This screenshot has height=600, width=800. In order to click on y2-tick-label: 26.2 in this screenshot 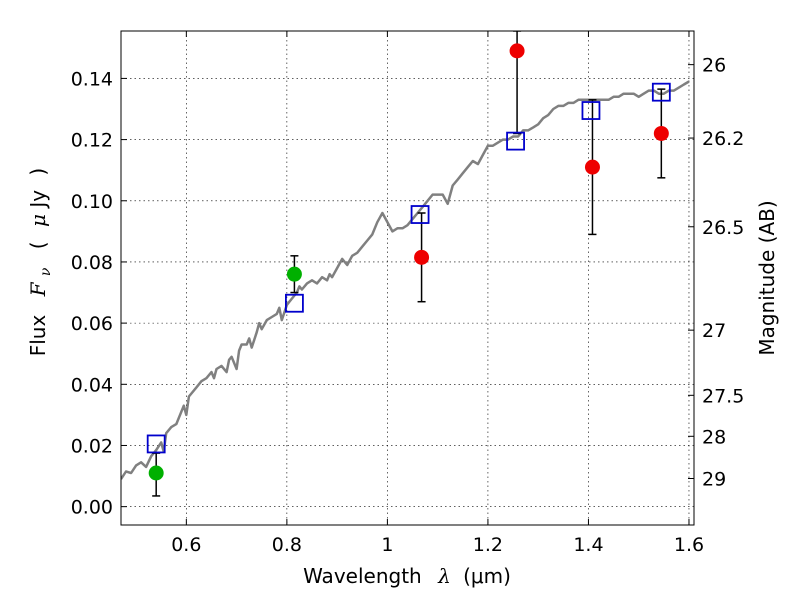, I will do `click(723, 139)`.